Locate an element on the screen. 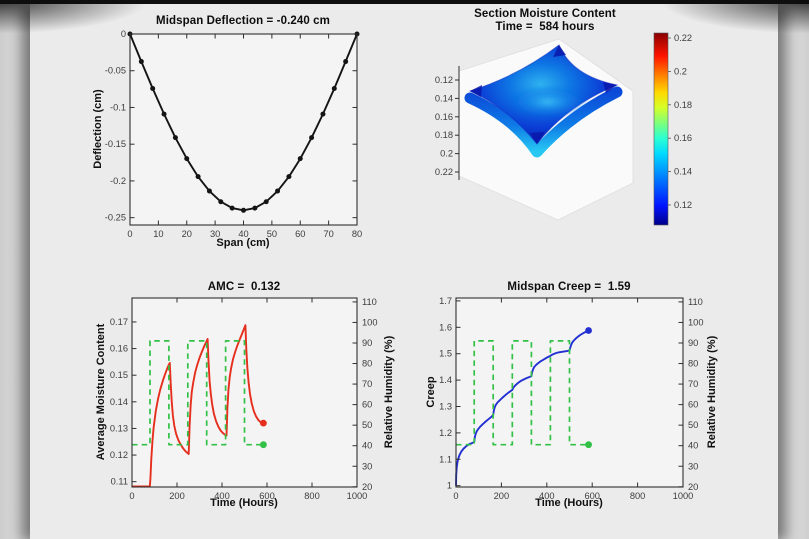  y-tick-label-left: 1.1 is located at coordinates (445, 459).